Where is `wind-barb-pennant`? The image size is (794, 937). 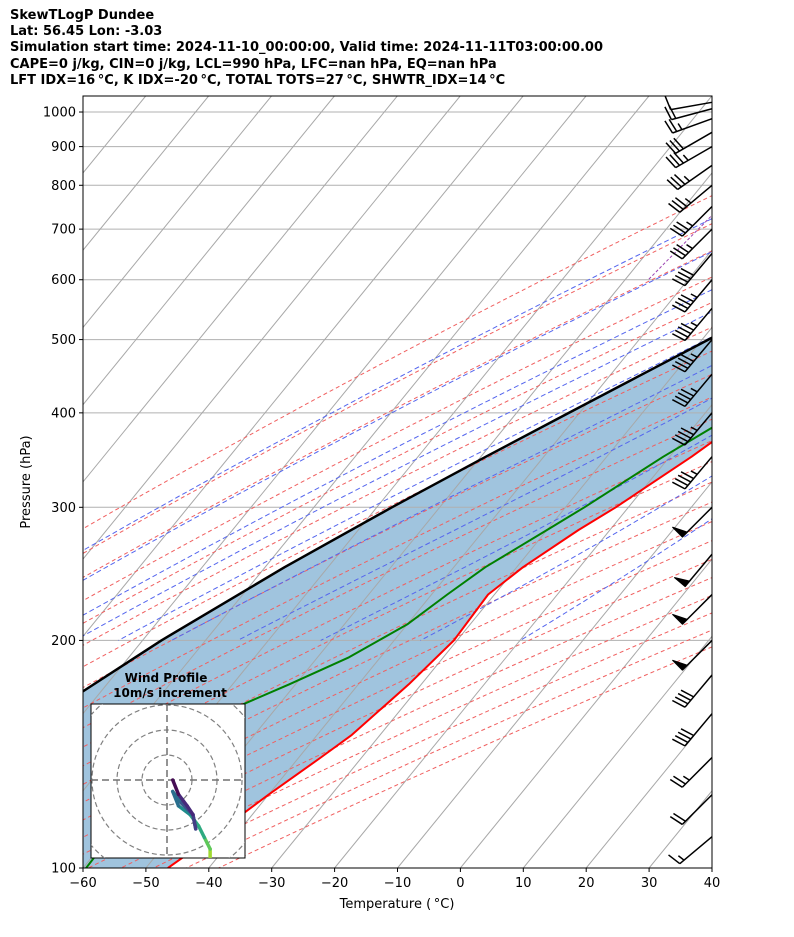 wind-barb-pennant is located at coordinates (680, 665).